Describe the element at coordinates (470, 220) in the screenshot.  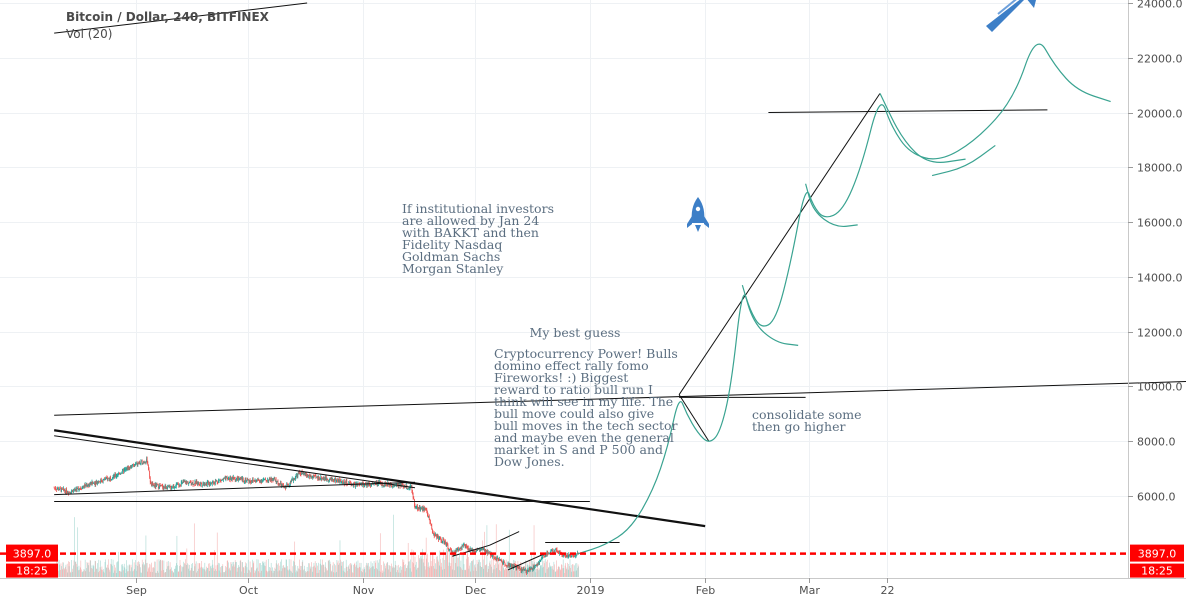
I see `annotation-line: are allowed by Jan 24` at that location.